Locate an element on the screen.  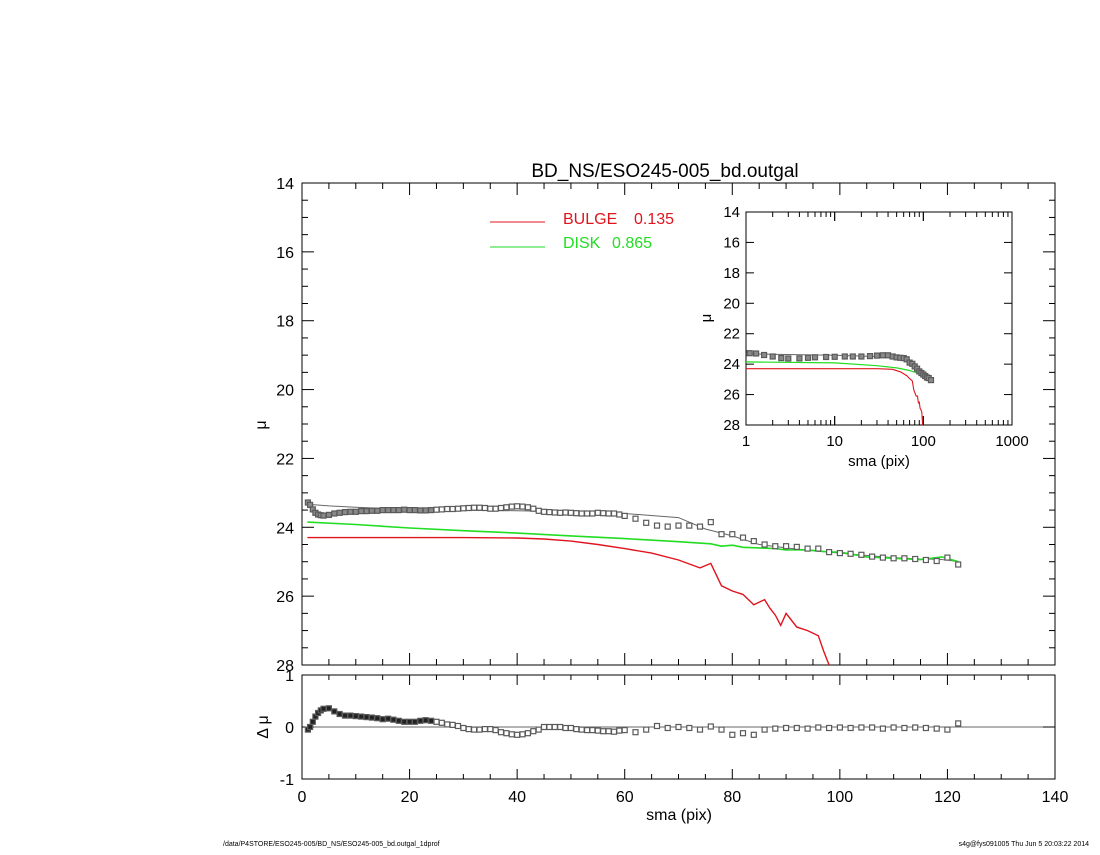
inset-frame is located at coordinates (879, 318).